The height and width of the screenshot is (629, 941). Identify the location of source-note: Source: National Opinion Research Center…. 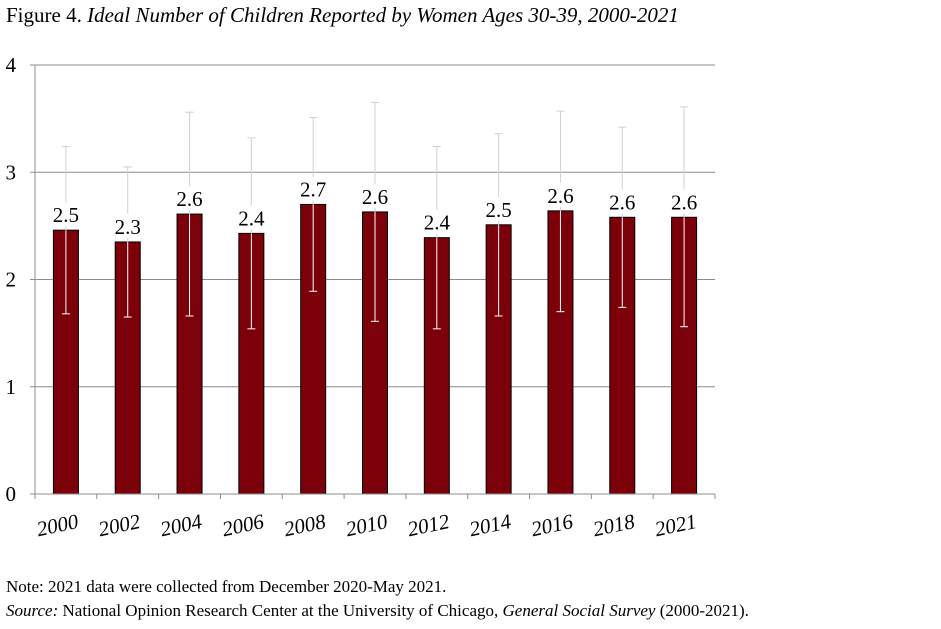
(377, 611).